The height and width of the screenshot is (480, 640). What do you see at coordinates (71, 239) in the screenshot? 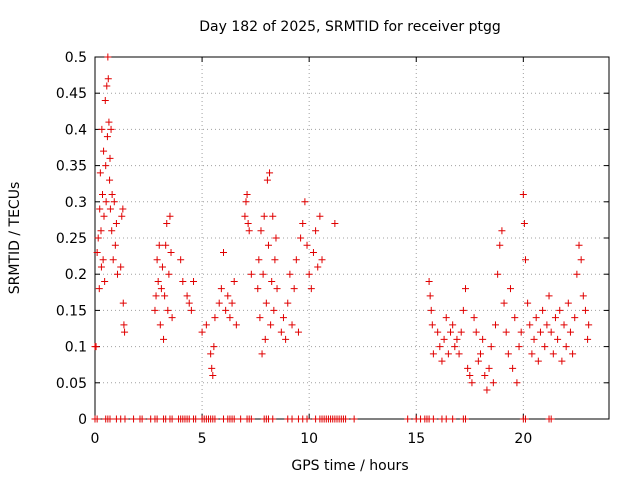
I see `y-tick-label: 0.25` at bounding box center [71, 239].